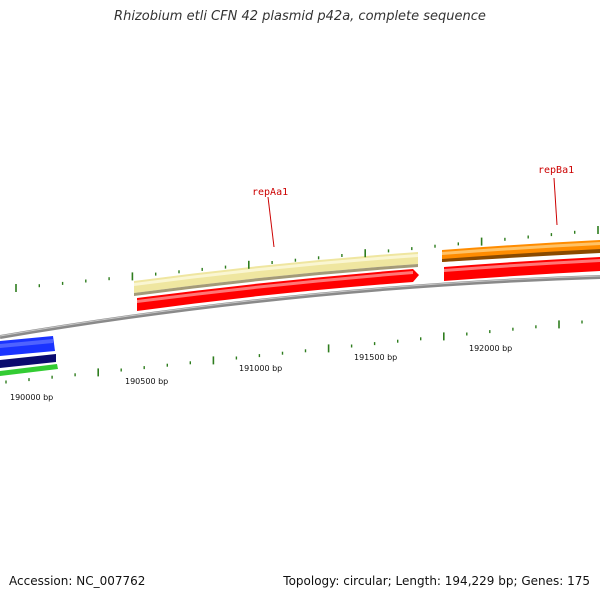  What do you see at coordinates (521, 251) in the screenshot?
I see `gene-repBa1` at bounding box center [521, 251].